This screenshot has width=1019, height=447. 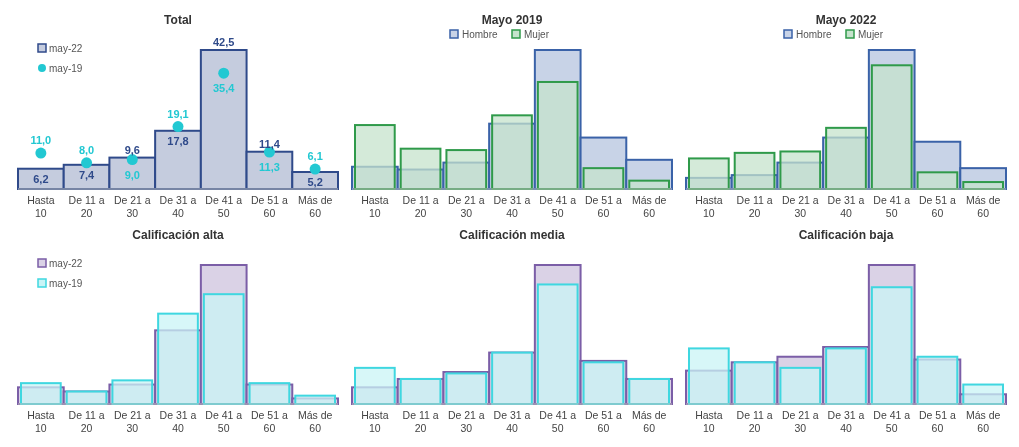 I want to click on chart-title: Calificación baja, so click(x=846, y=235).